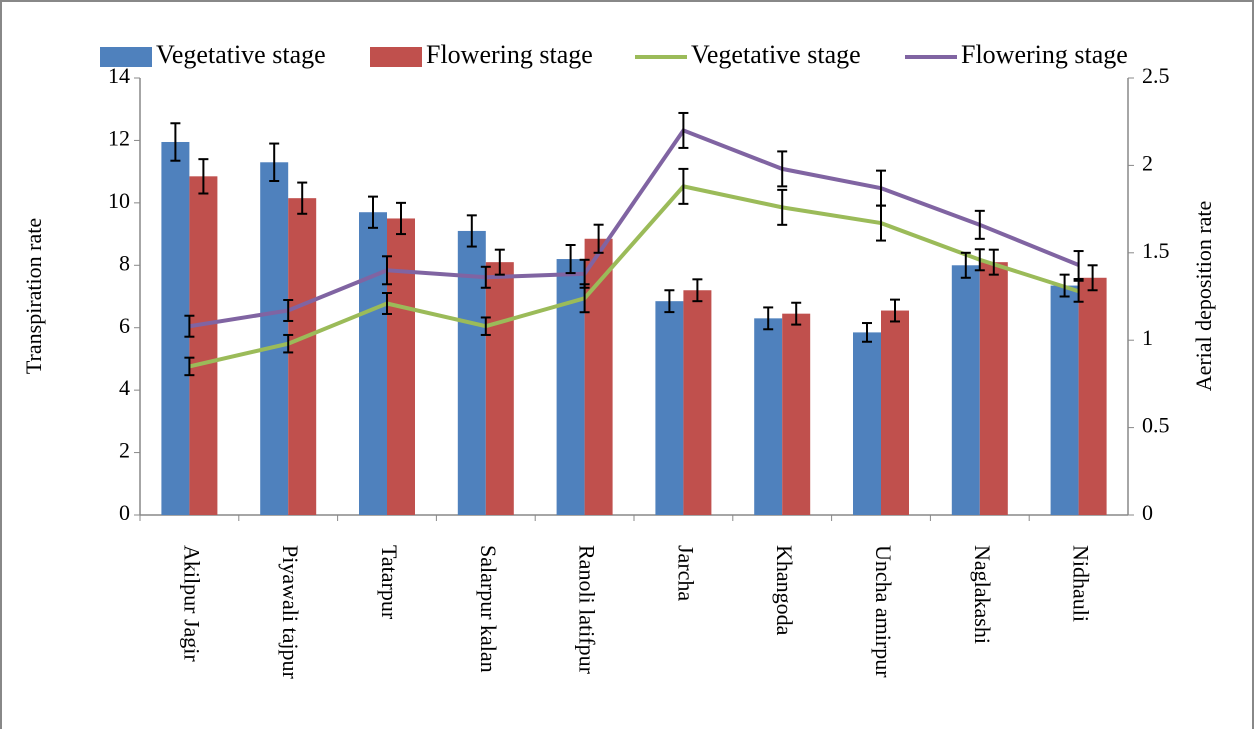 Image resolution: width=1255 pixels, height=729 pixels. What do you see at coordinates (33, 296) in the screenshot?
I see `y-axis-label: Transpiration rate` at bounding box center [33, 296].